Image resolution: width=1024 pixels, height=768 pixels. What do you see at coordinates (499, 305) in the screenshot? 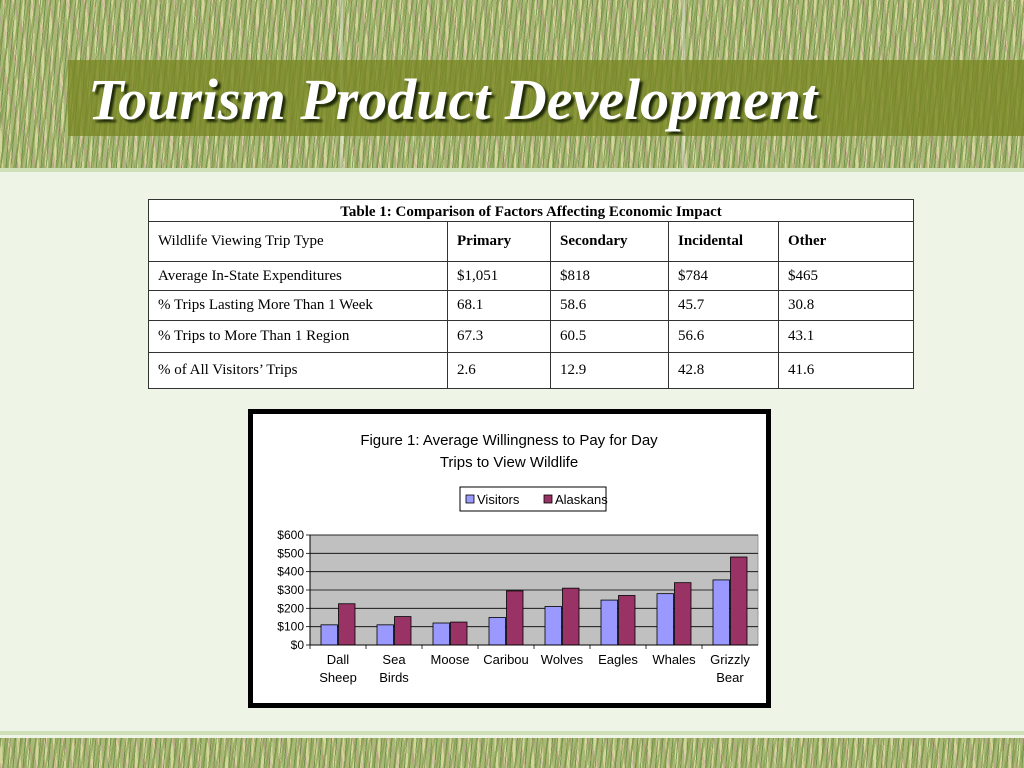
I see `table-cell: 68.1` at bounding box center [499, 305].